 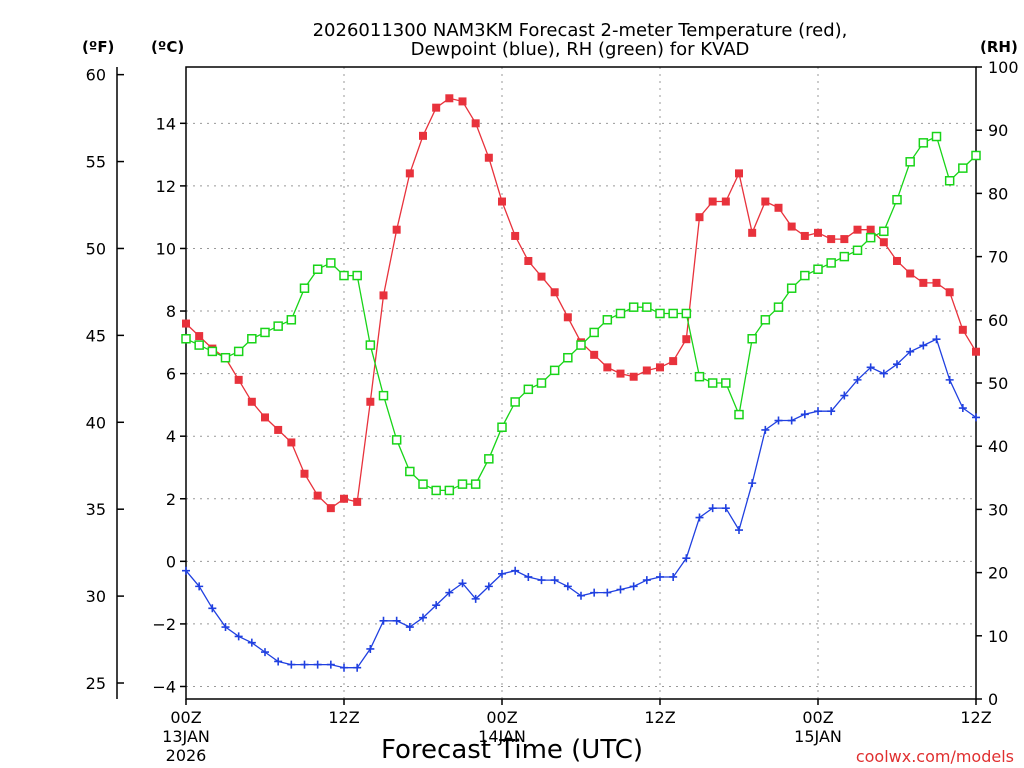 I want to click on celsius-tick-label: 6, so click(x=171, y=374).